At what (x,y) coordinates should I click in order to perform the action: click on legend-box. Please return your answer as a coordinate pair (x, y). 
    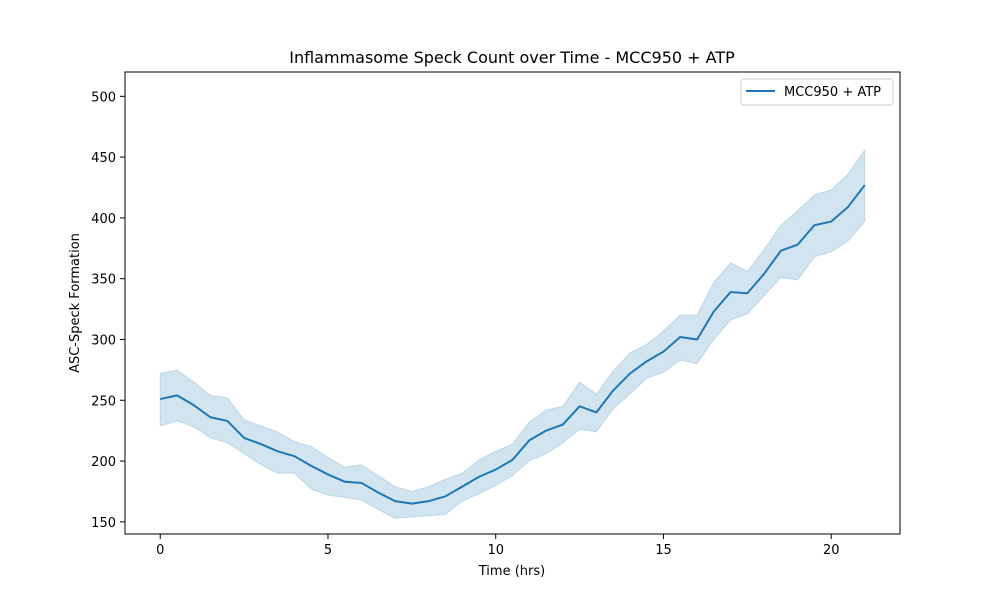
    Looking at the image, I should click on (817, 92).